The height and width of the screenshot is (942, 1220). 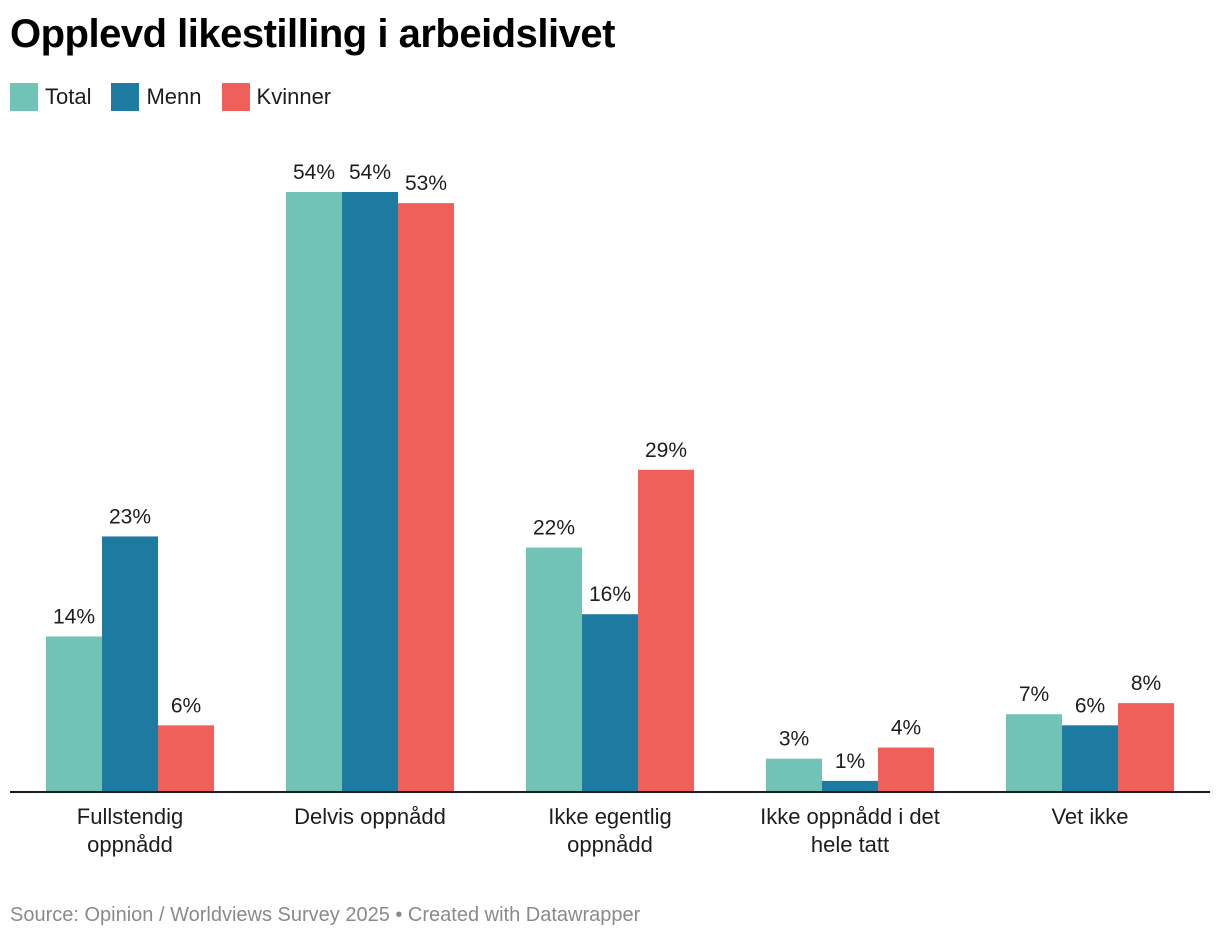 What do you see at coordinates (610, 830) in the screenshot?
I see `category-label-3: Ikke egentlig oppnådd` at bounding box center [610, 830].